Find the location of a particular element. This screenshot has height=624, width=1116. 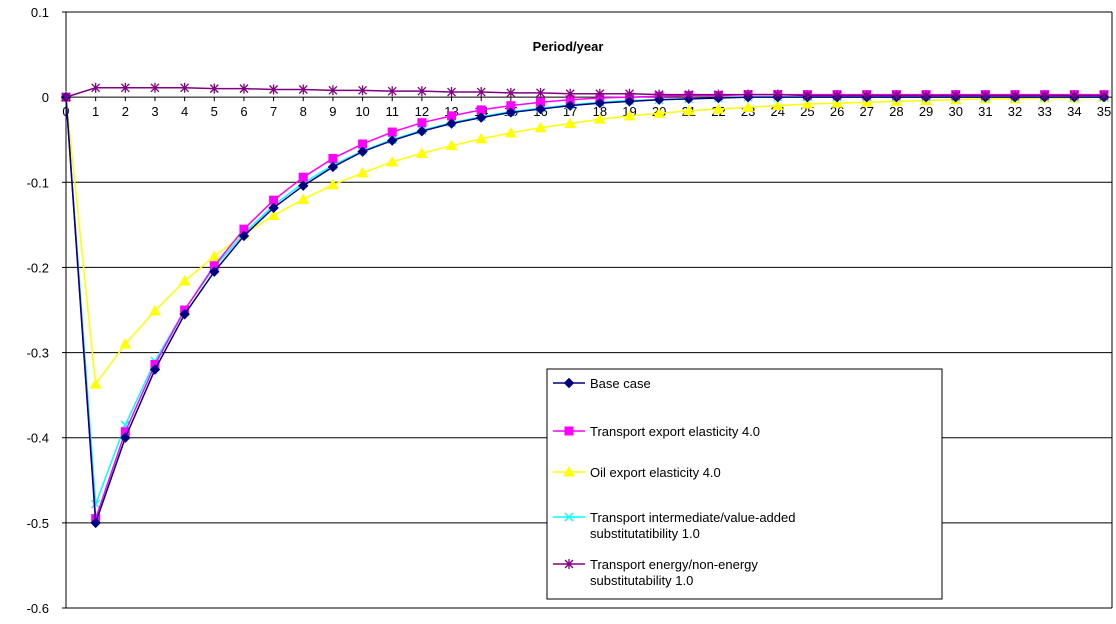

x-tick-label: 28 is located at coordinates (896, 111).